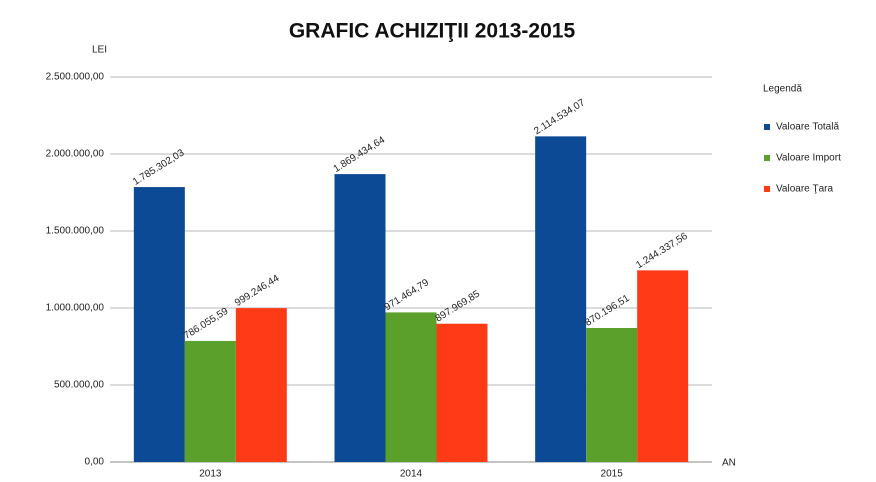  Describe the element at coordinates (607, 311) in the screenshot. I see `data-label: 870.196,51` at that location.